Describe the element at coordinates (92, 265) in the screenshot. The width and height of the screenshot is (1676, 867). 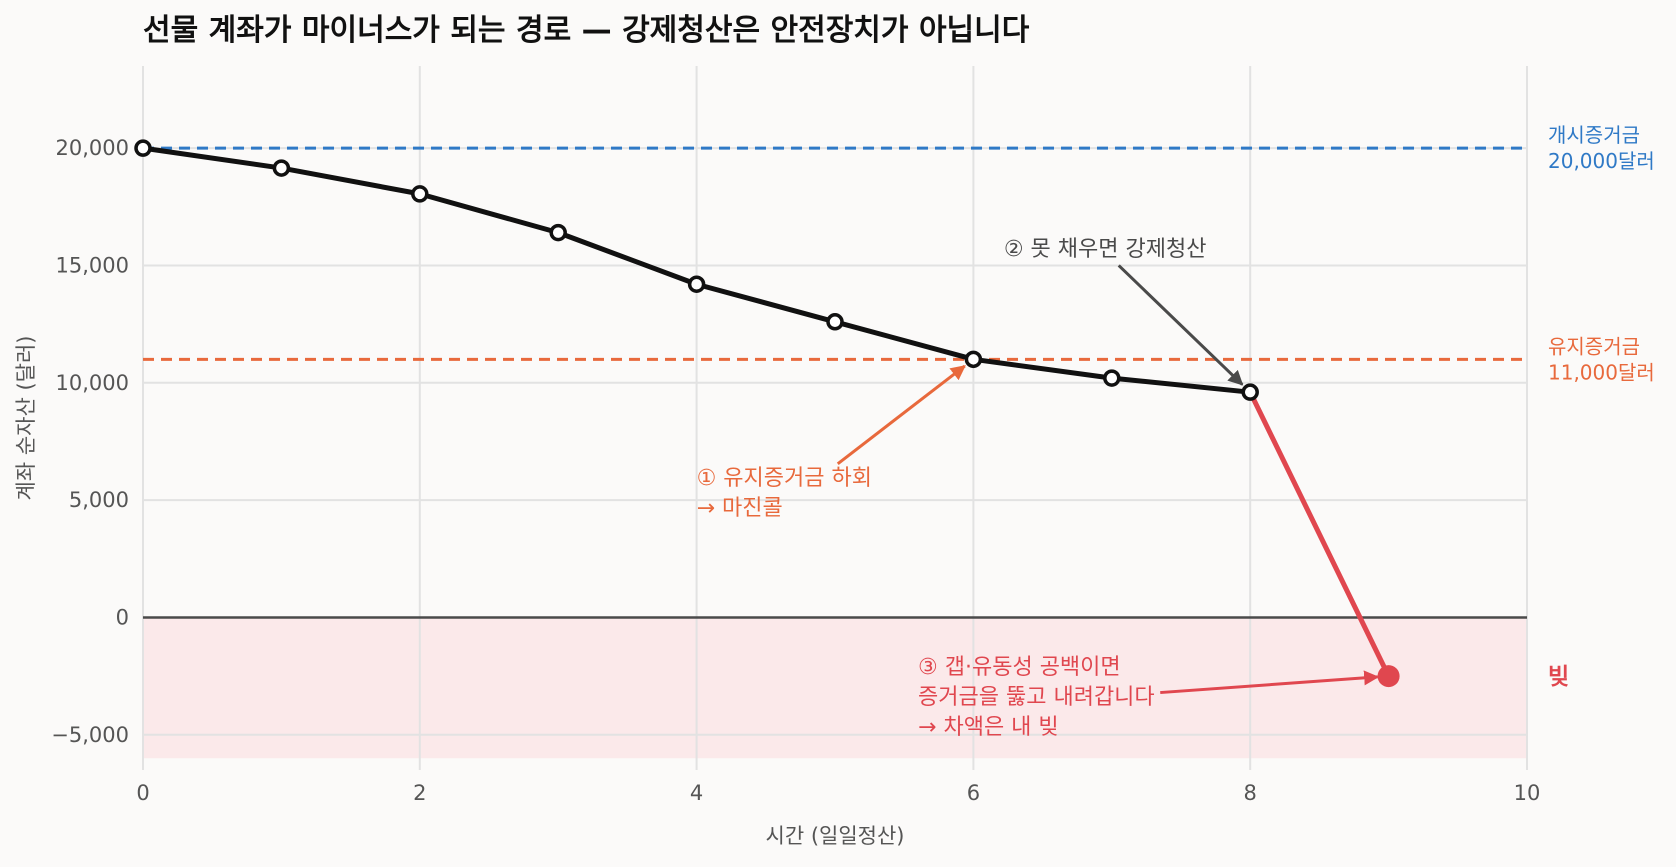
I see `y-tick-label: 15,000` at that location.